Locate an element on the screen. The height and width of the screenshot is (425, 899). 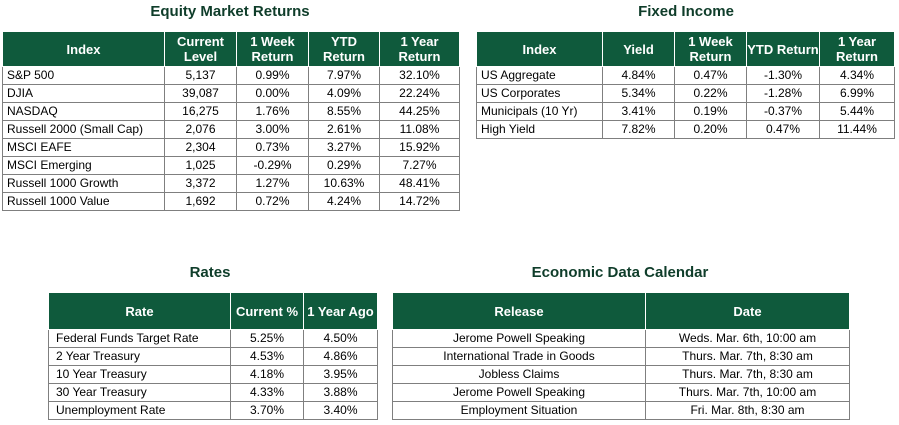
cell: 2,076 is located at coordinates (200, 129).